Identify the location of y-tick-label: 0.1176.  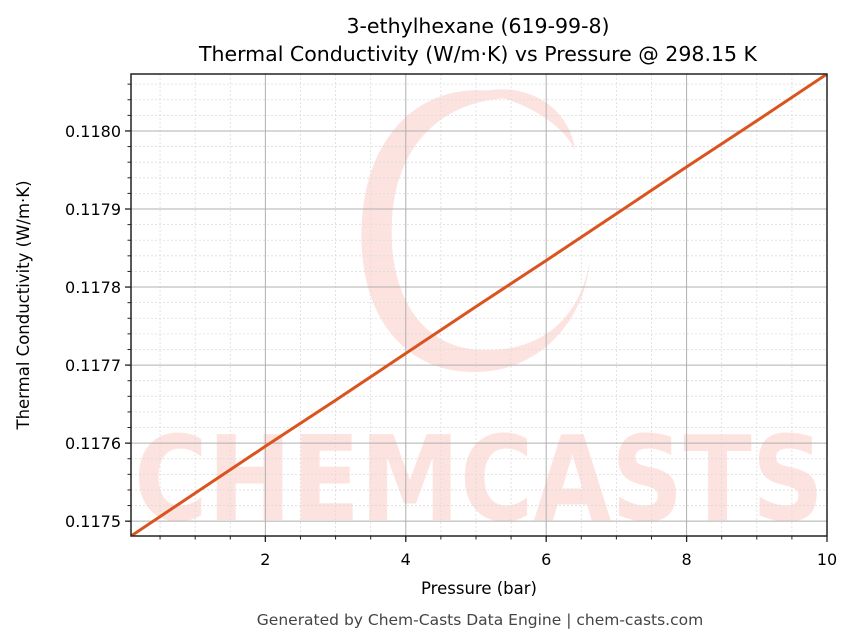
(93, 443).